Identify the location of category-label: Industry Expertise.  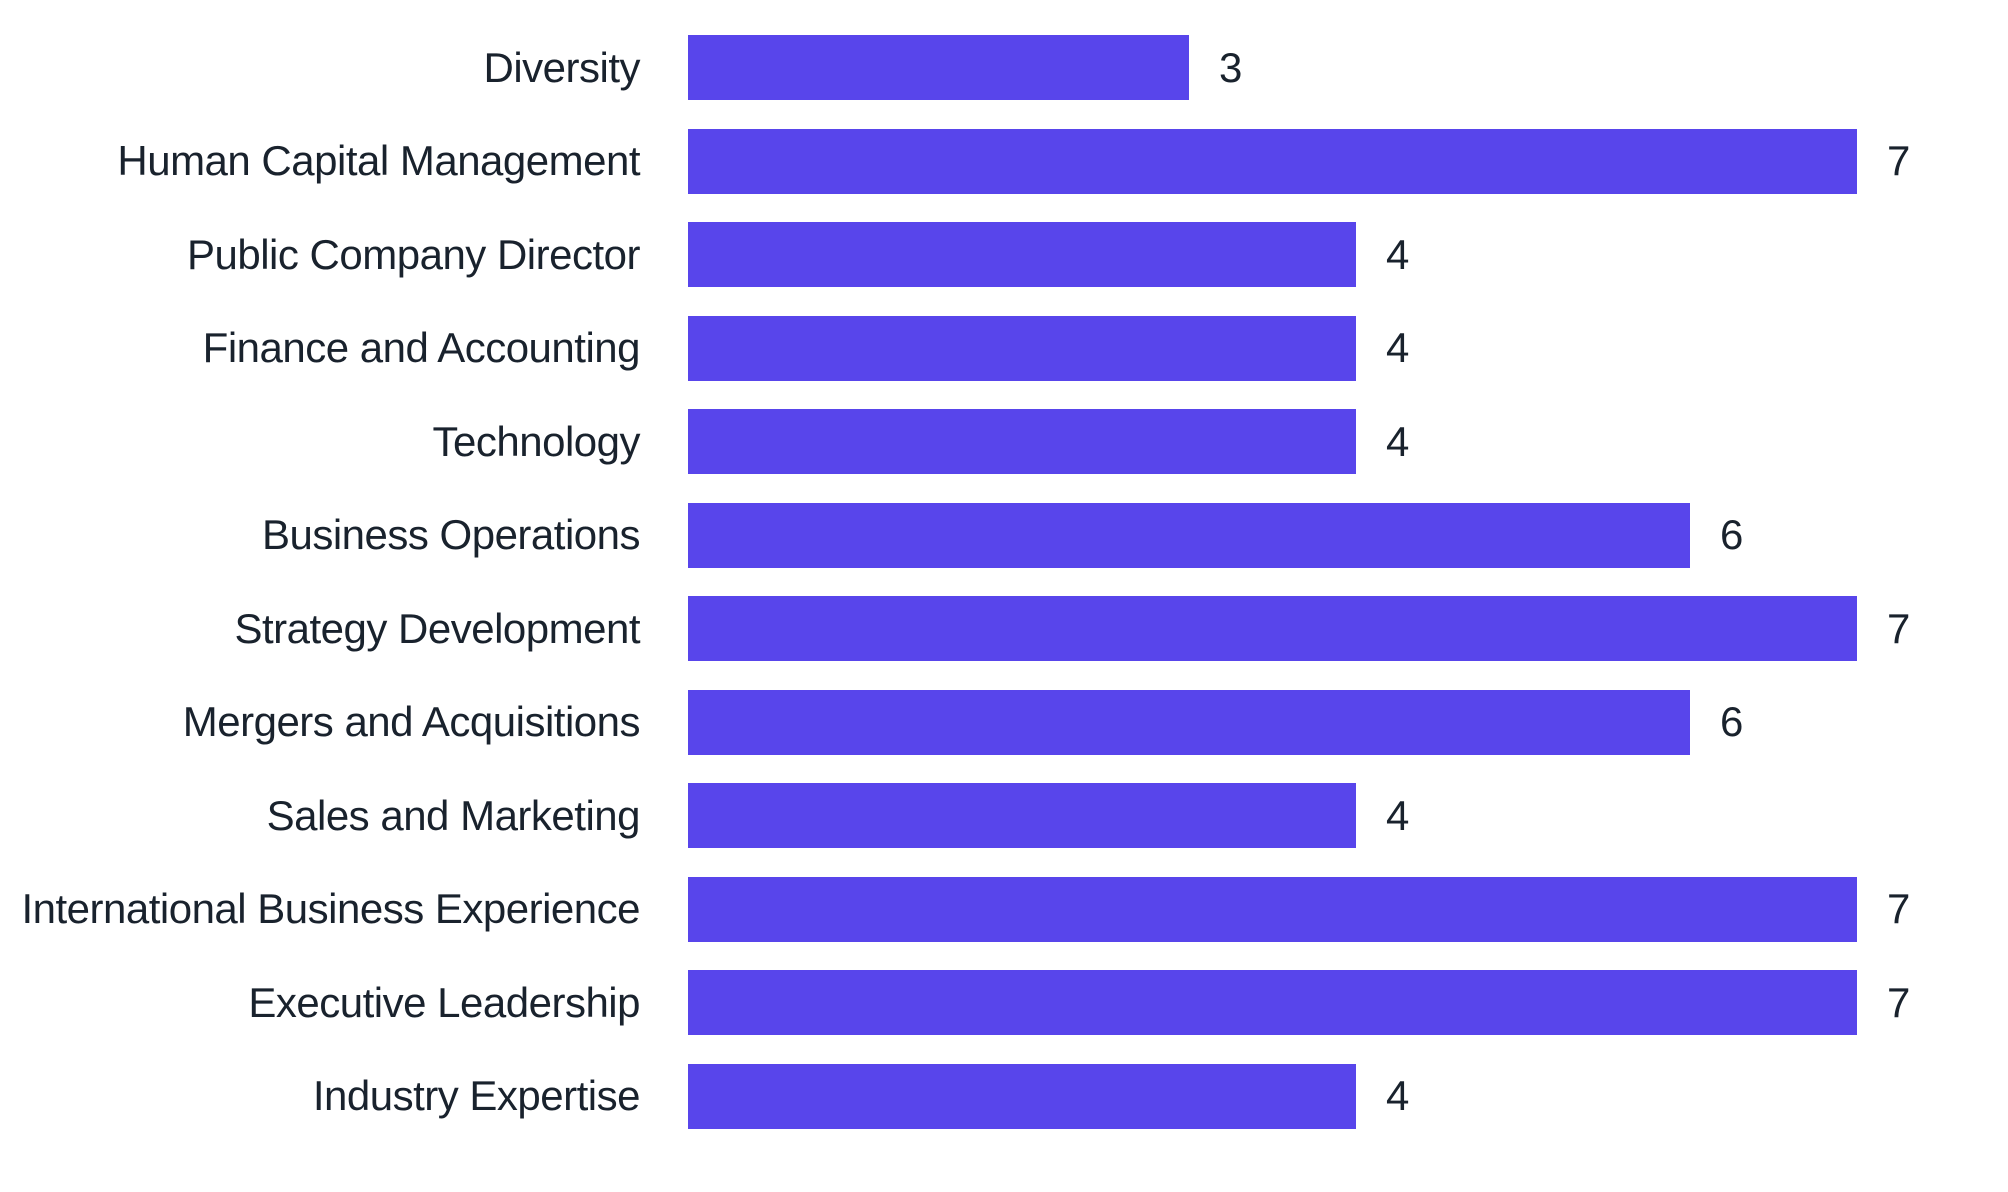
(476, 1096).